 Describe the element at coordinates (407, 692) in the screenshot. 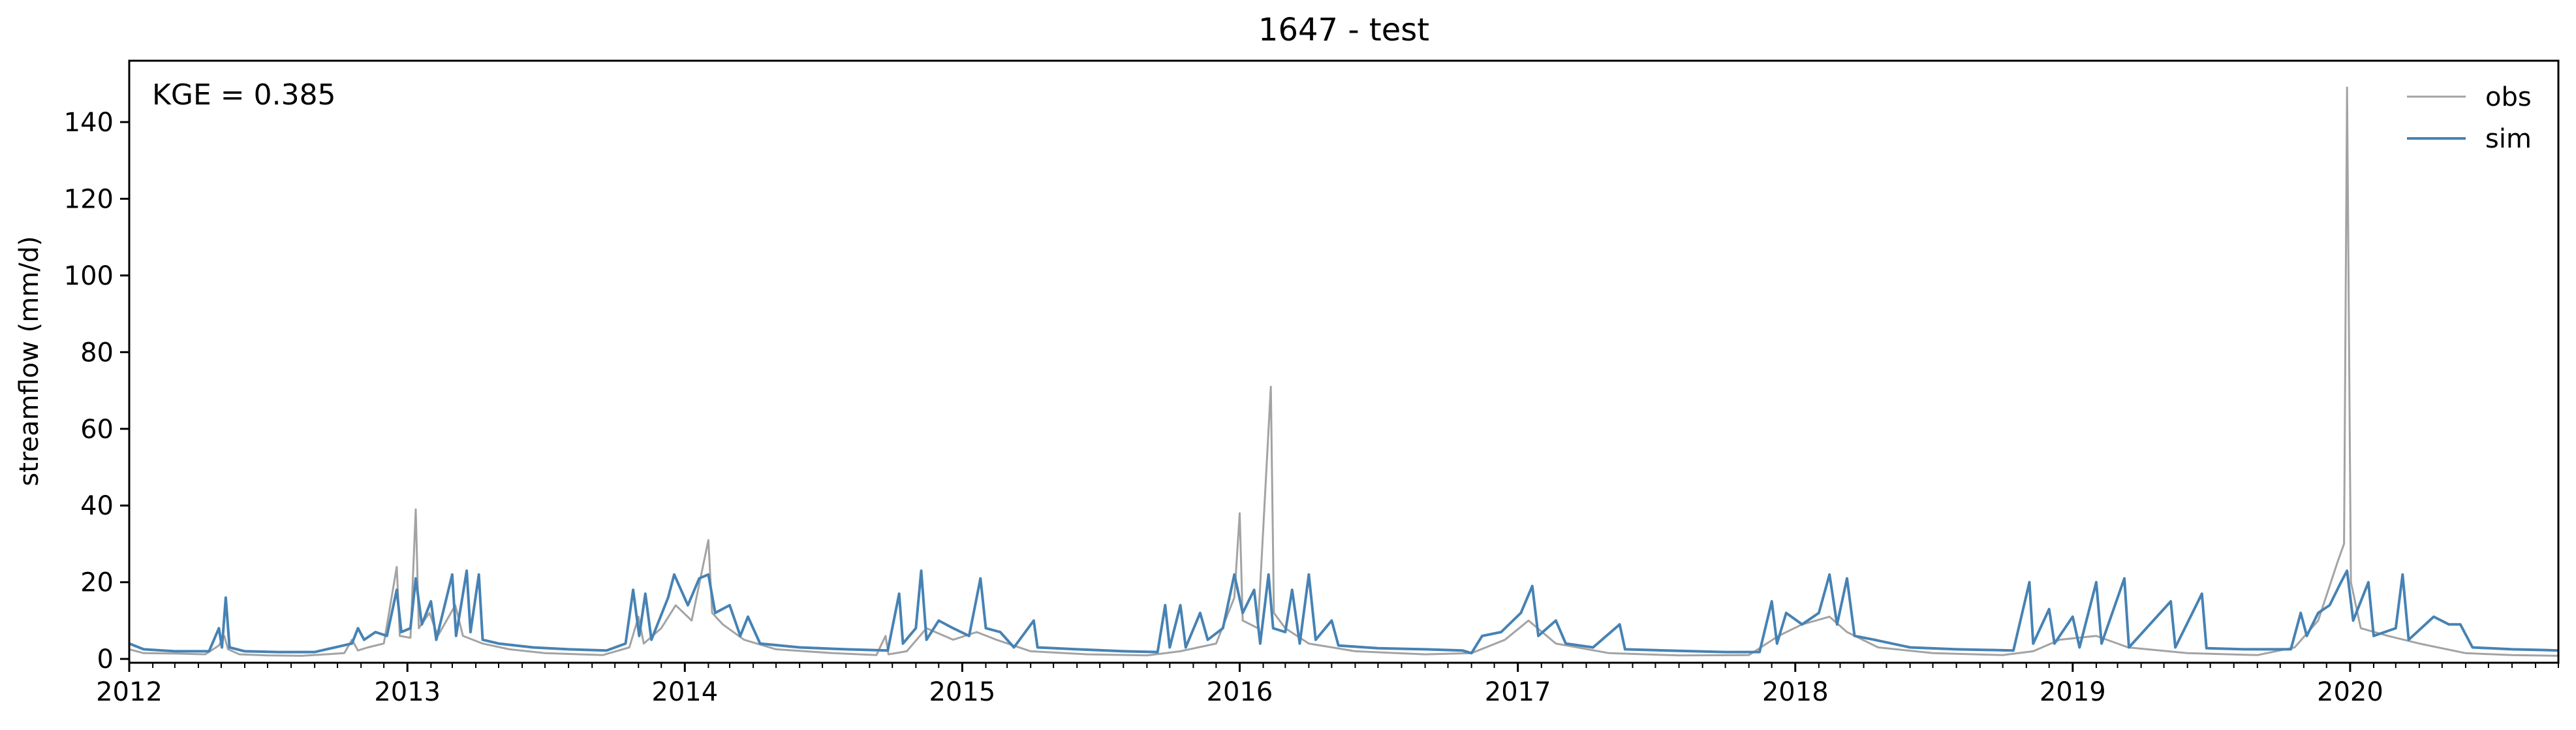

I see `x-tick-label: 2013` at that location.